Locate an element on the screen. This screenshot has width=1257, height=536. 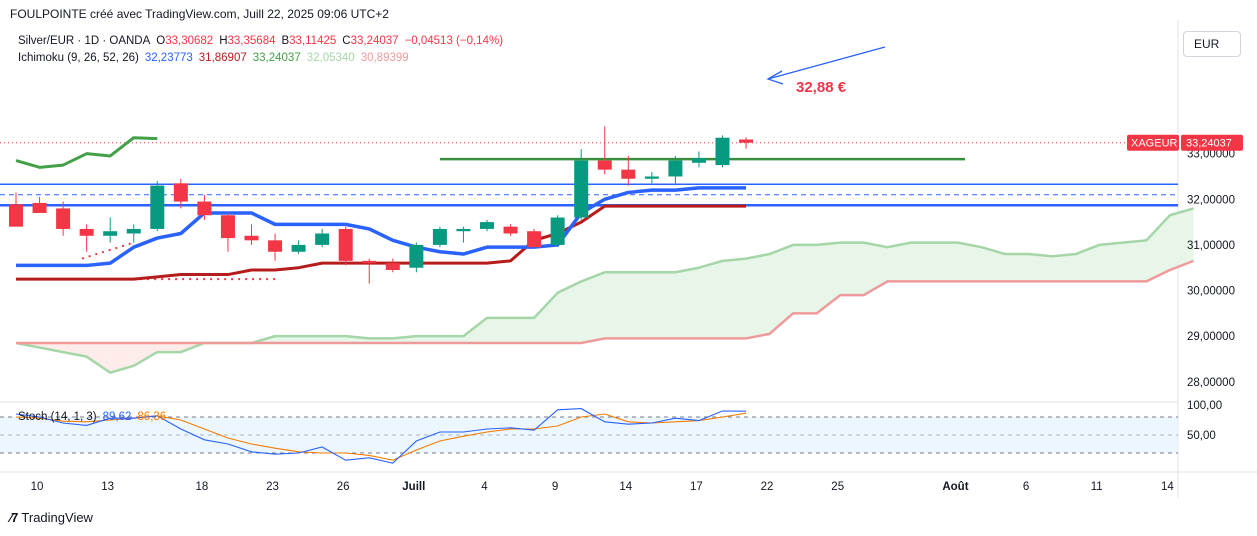
change-value: −0,04513 (−0,14%) is located at coordinates (454, 41).